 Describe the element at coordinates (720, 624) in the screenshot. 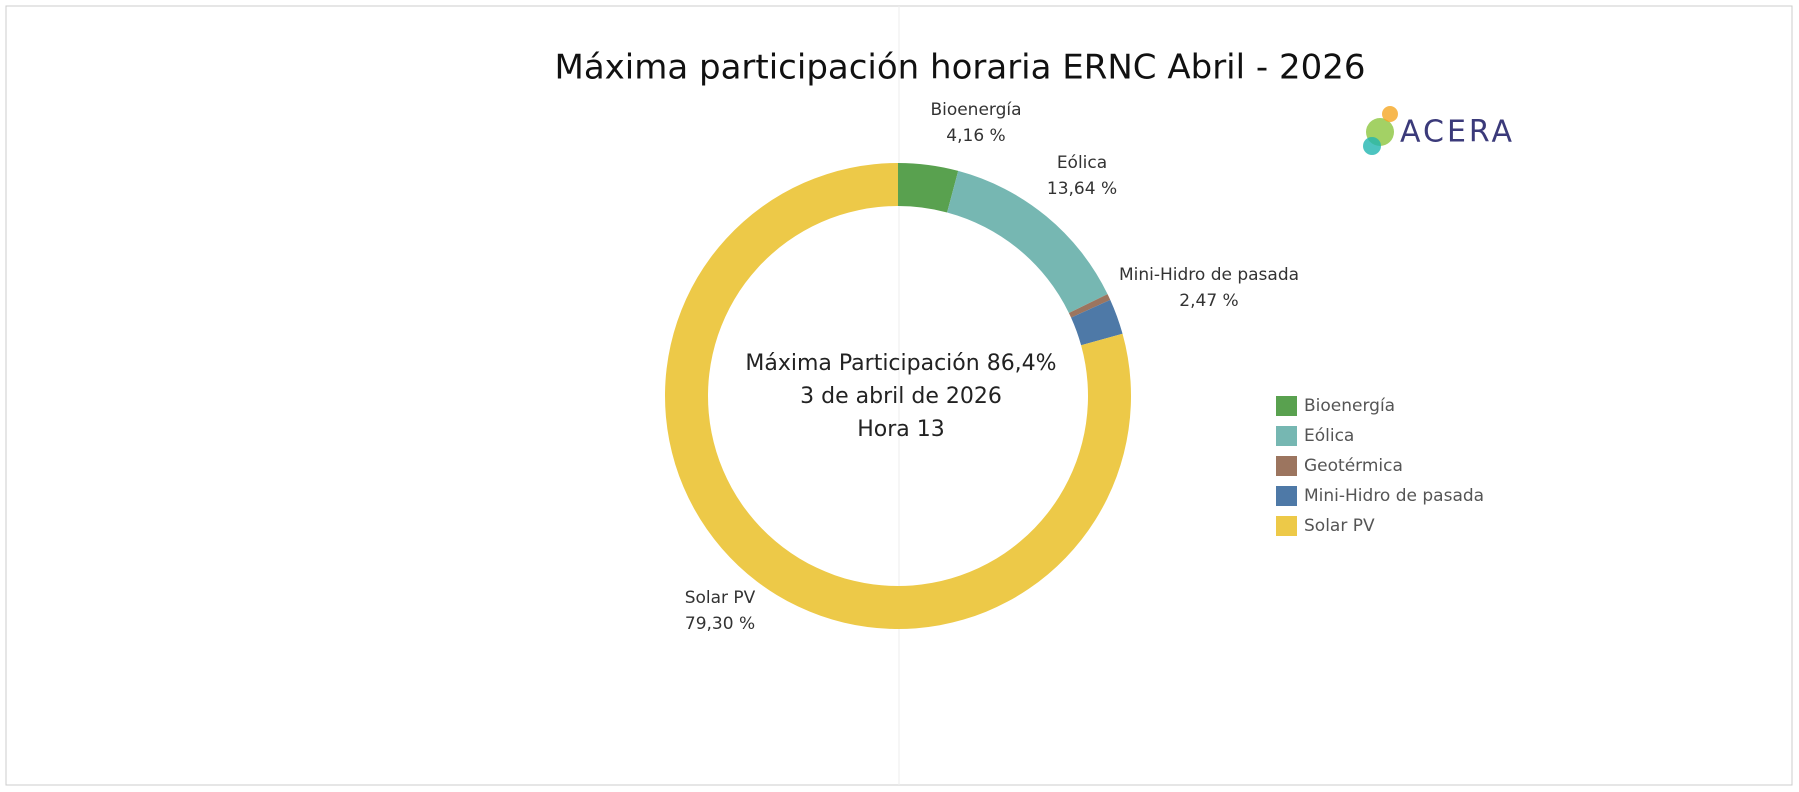

I see `slice-value-label: 79,30 %` at that location.